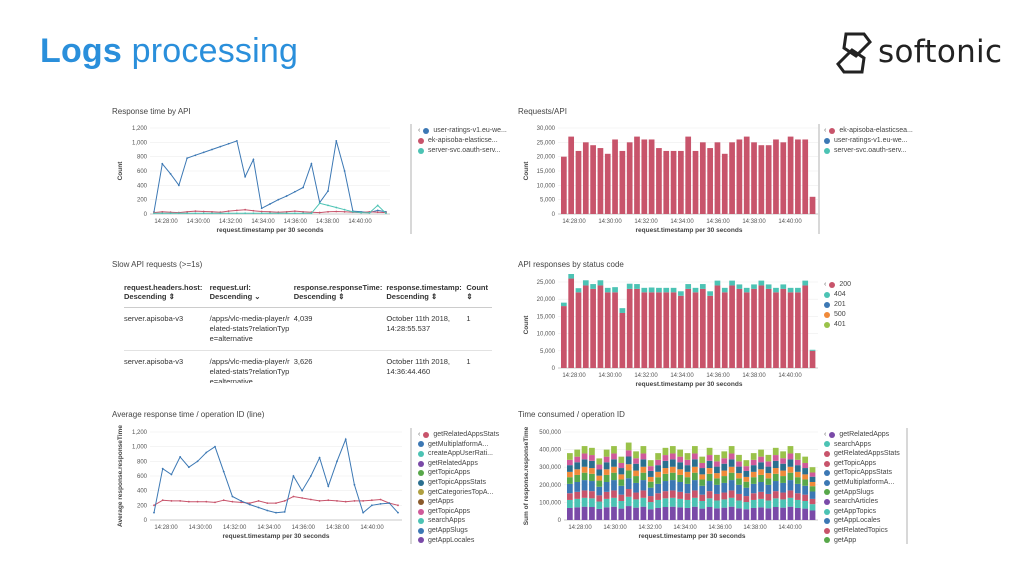 The width and height of the screenshot is (1024, 576). I want to click on x-tick-label: 14:40:00, so click(790, 376).